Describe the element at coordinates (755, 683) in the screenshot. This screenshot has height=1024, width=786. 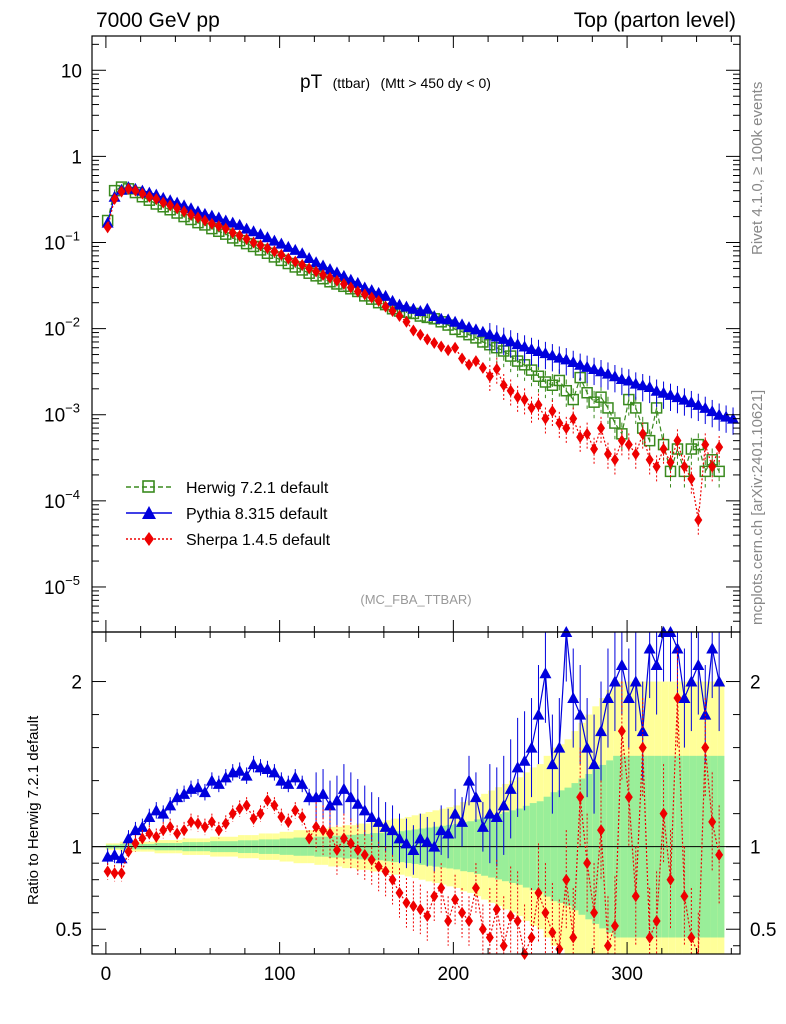
I see `ratio-y-tick-label-right: 2` at that location.